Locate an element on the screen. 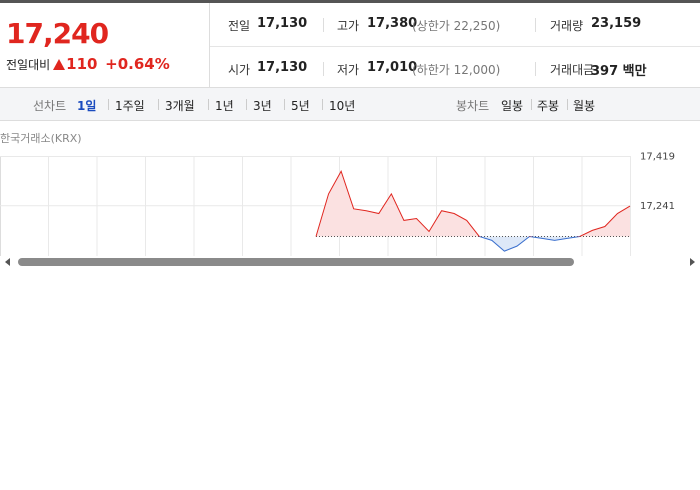 The height and width of the screenshot is (490, 700). price-box: 17,240 전일대비 110 +0.64% is located at coordinates (105, 45).